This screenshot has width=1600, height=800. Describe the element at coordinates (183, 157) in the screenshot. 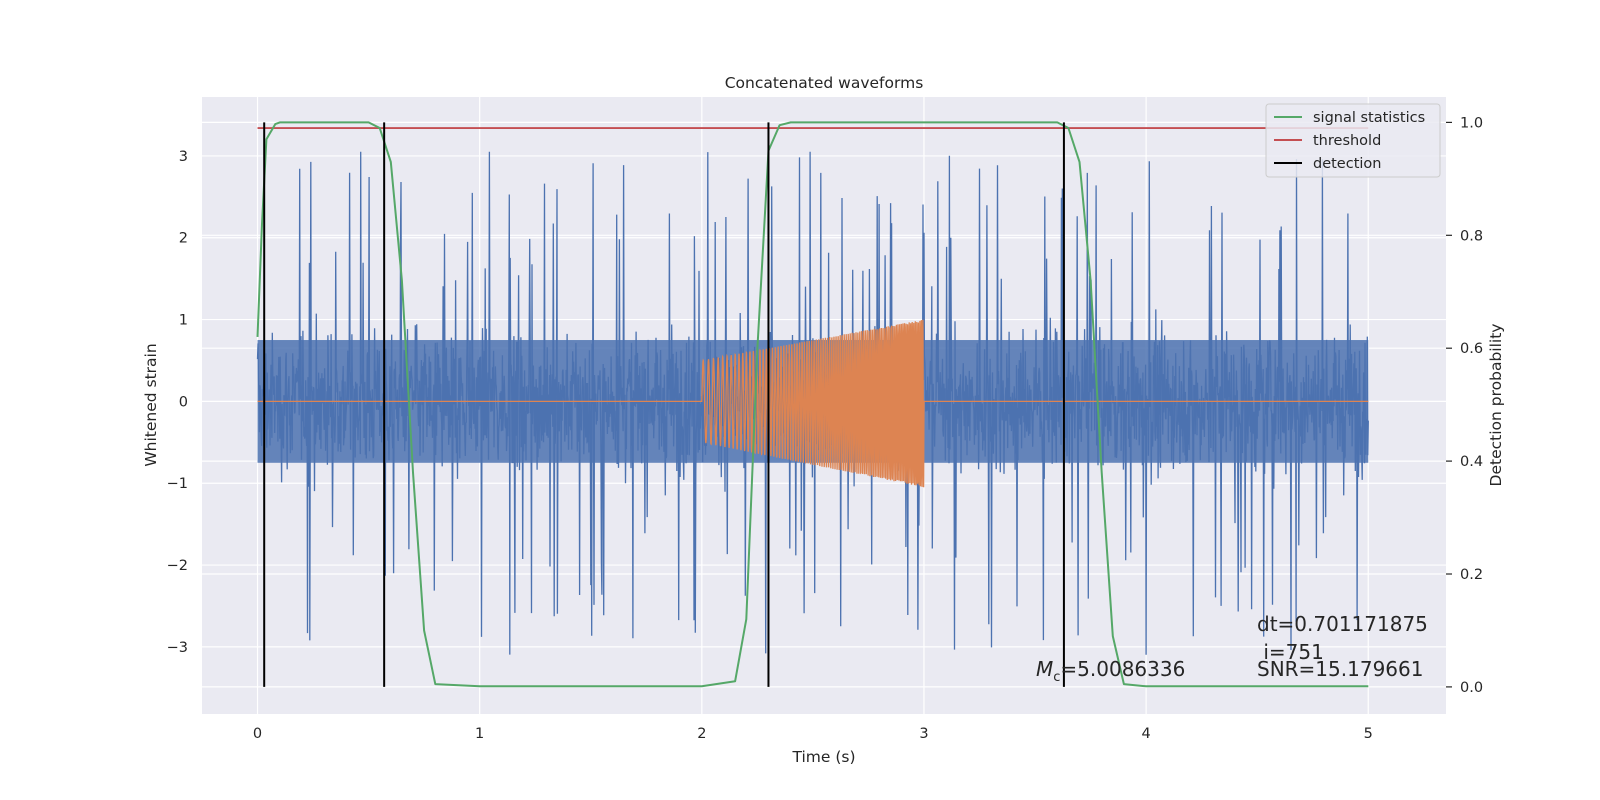

I see `y-tick-label: 3` at that location.